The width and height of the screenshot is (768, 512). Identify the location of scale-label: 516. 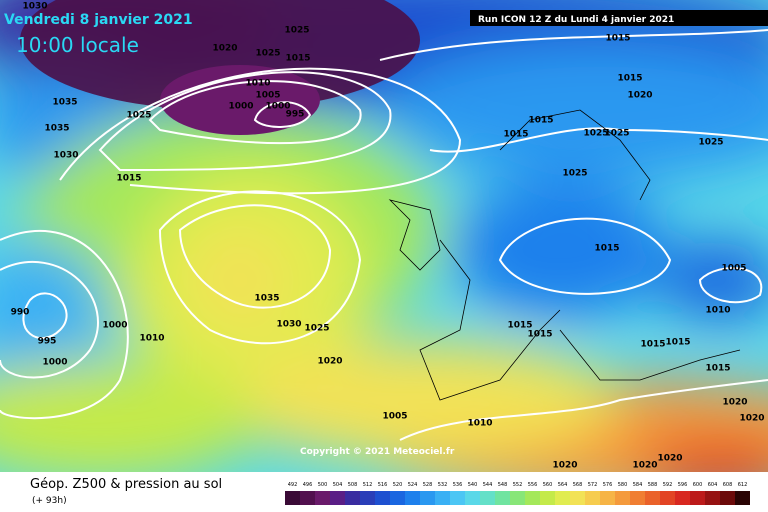
(383, 485).